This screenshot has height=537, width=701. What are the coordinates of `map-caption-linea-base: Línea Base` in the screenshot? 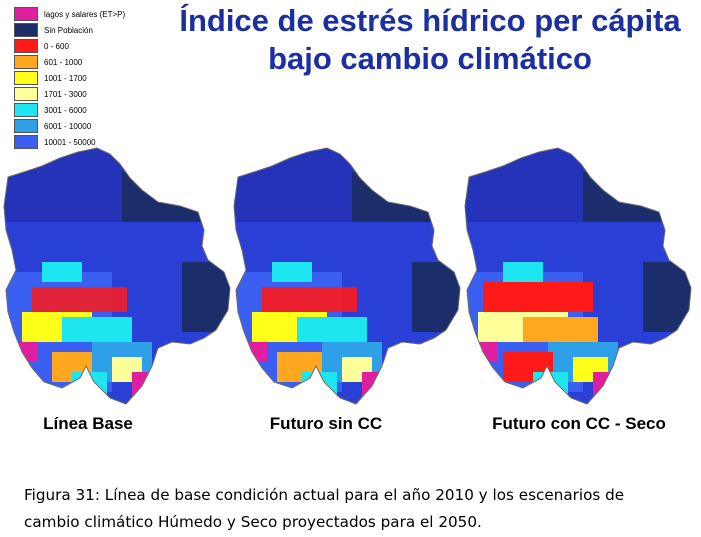 It's located at (102, 424).